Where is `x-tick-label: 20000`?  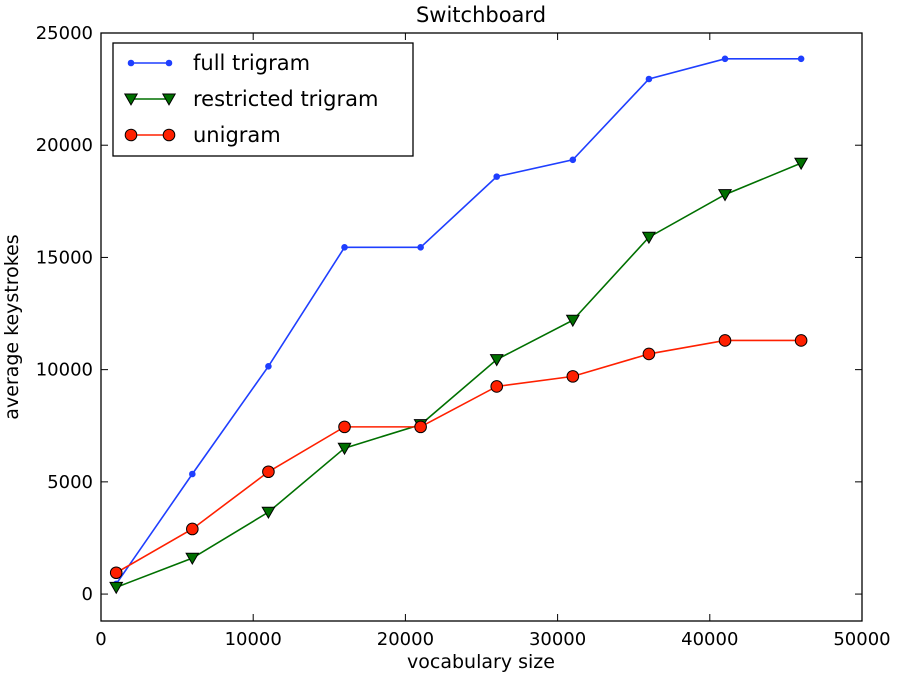 x-tick-label: 20000 is located at coordinates (405, 639).